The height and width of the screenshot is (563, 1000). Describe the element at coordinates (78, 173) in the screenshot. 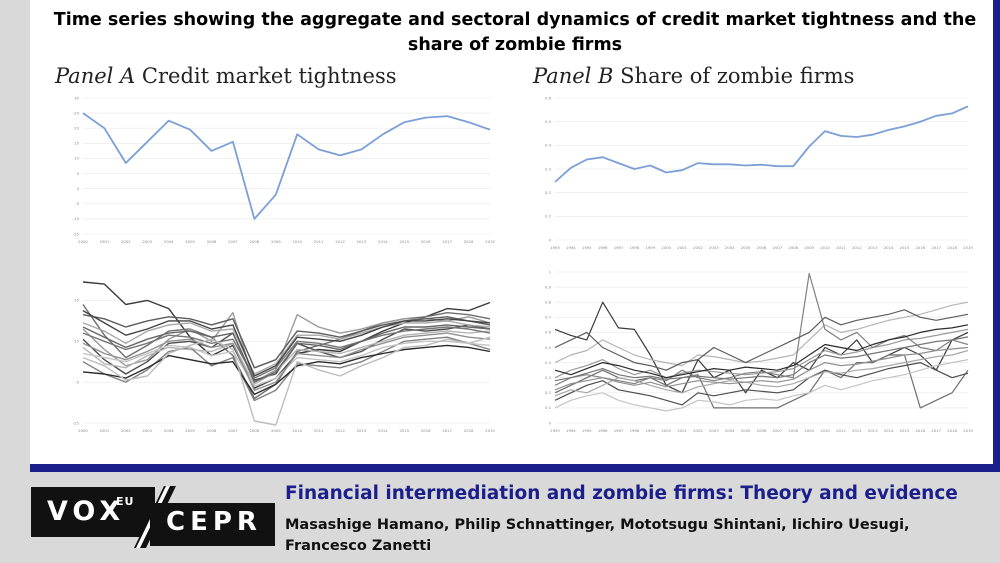

I see `y-tick-label: 5` at that location.